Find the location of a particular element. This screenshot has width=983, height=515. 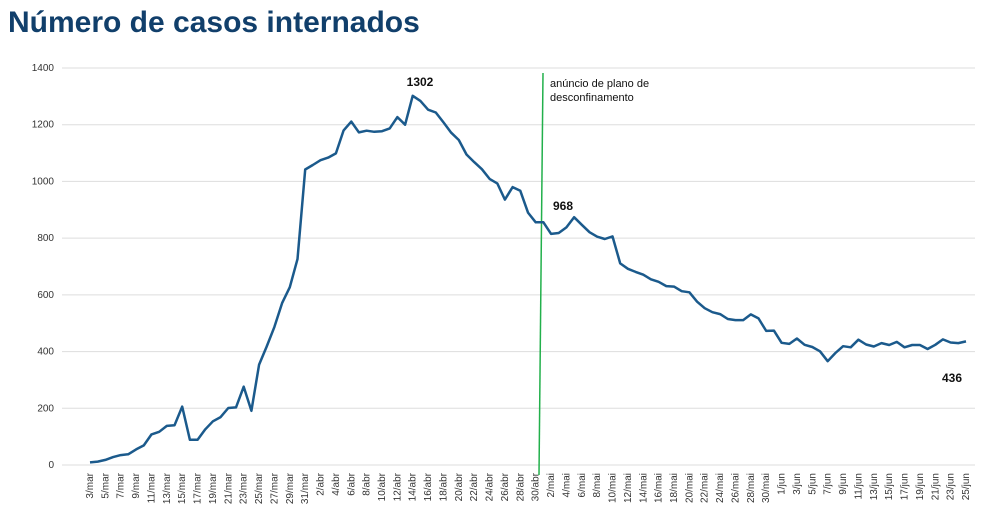

x-tick-label: 26/mai is located at coordinates (735, 488).